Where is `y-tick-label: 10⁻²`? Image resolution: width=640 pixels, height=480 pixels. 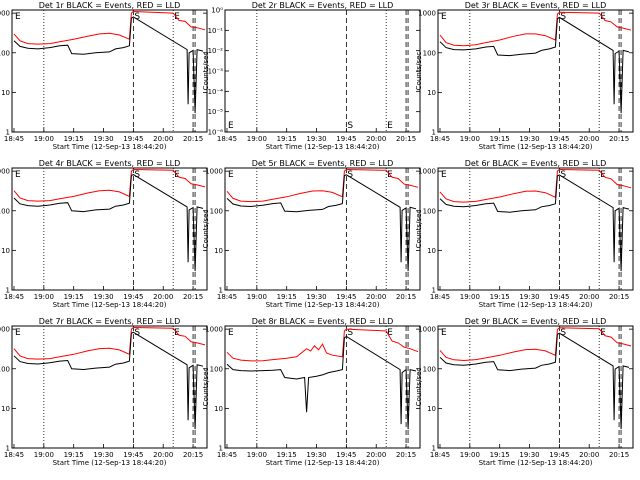
y-tick-label: 10⁻² is located at coordinates (216, 51).